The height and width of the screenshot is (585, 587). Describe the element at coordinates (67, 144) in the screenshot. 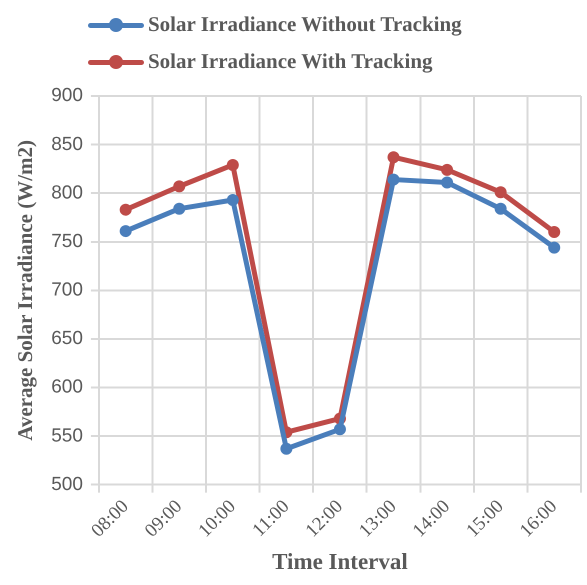

I see `y-tick-label: 850` at that location.